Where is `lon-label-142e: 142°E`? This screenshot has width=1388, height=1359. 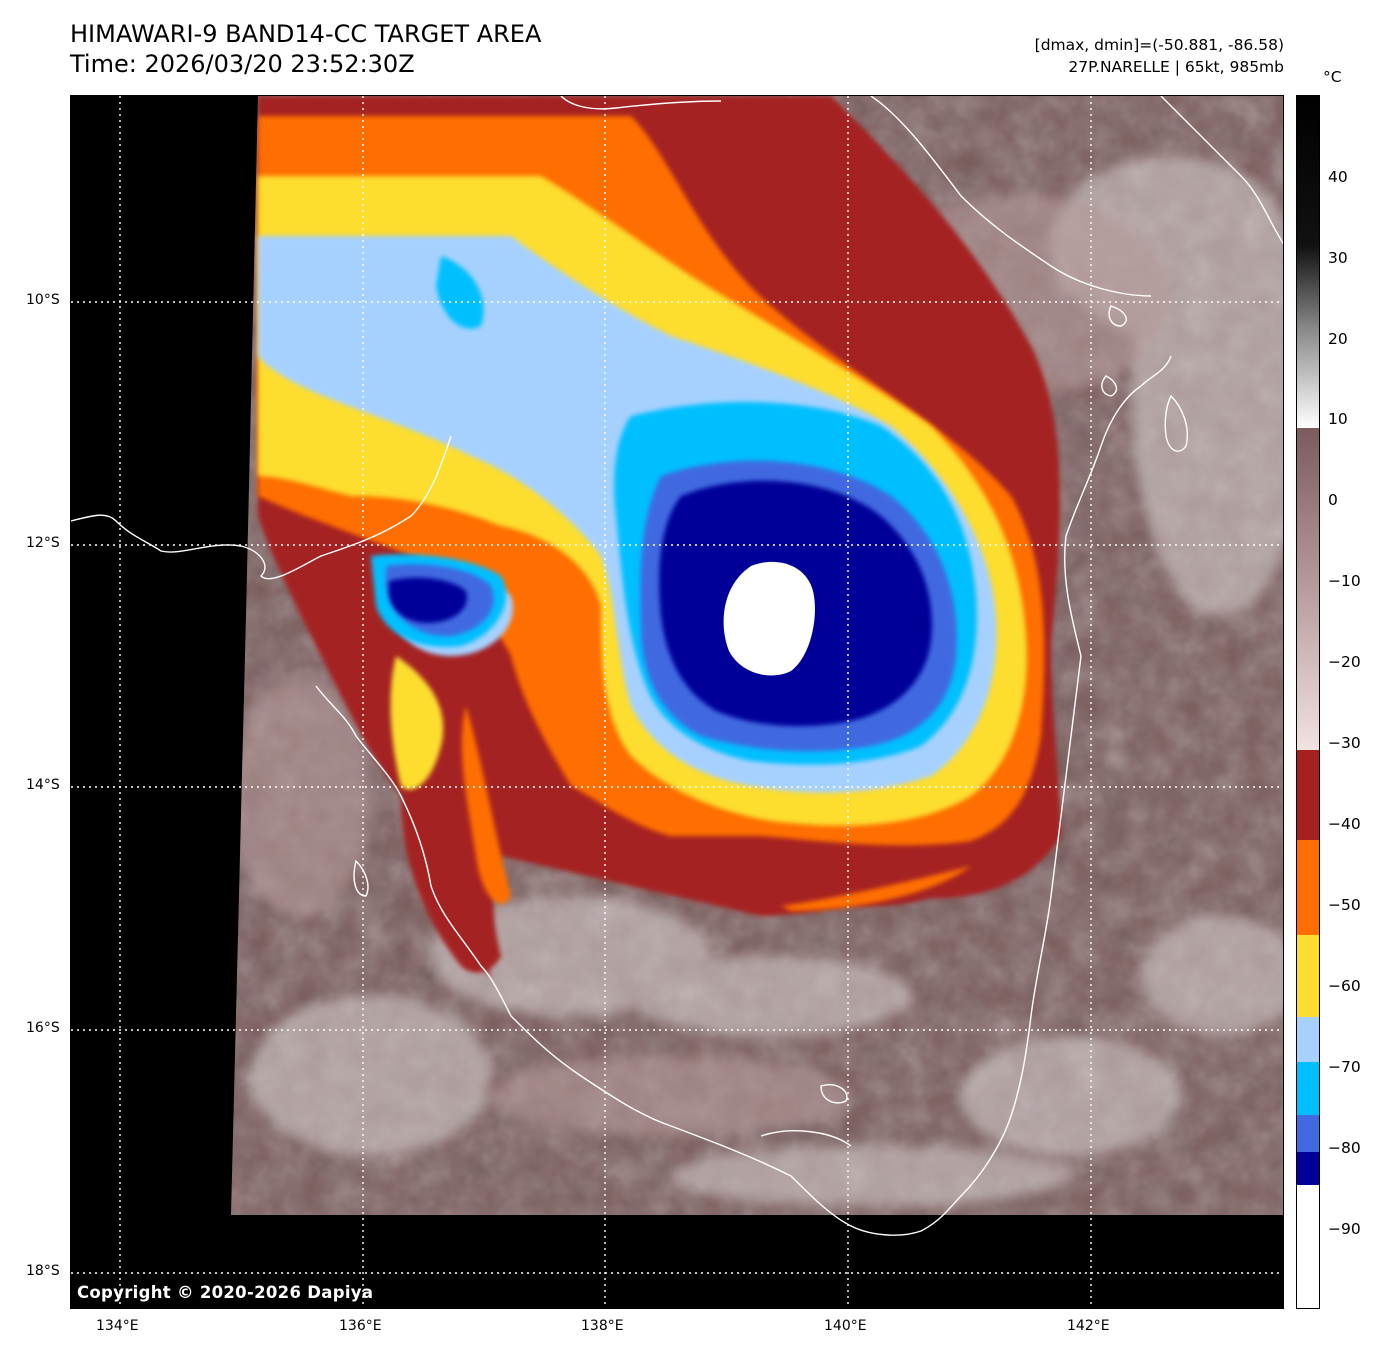 lon-label-142e: 142°E is located at coordinates (1088, 1326).